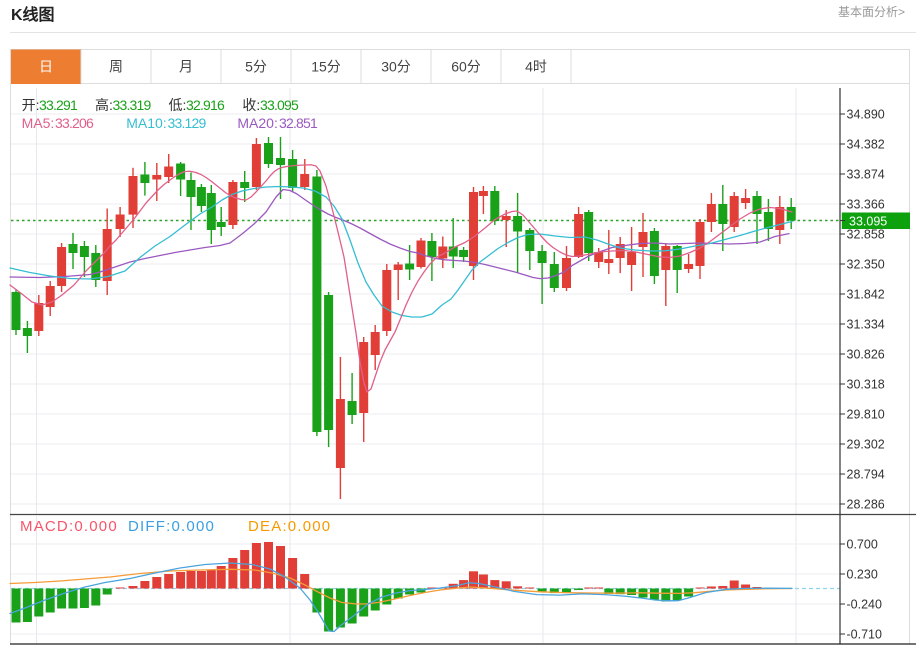 The width and height of the screenshot is (916, 648). What do you see at coordinates (866, 175) in the screenshot?
I see `svg-text: 33.874` at bounding box center [866, 175].